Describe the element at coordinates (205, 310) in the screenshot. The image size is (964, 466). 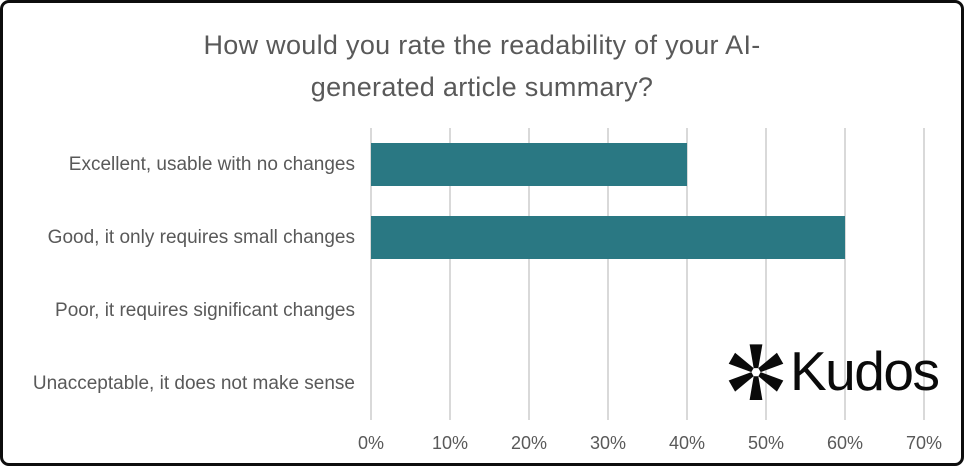
I see `category-label: Poor, it requires significant changes` at that location.